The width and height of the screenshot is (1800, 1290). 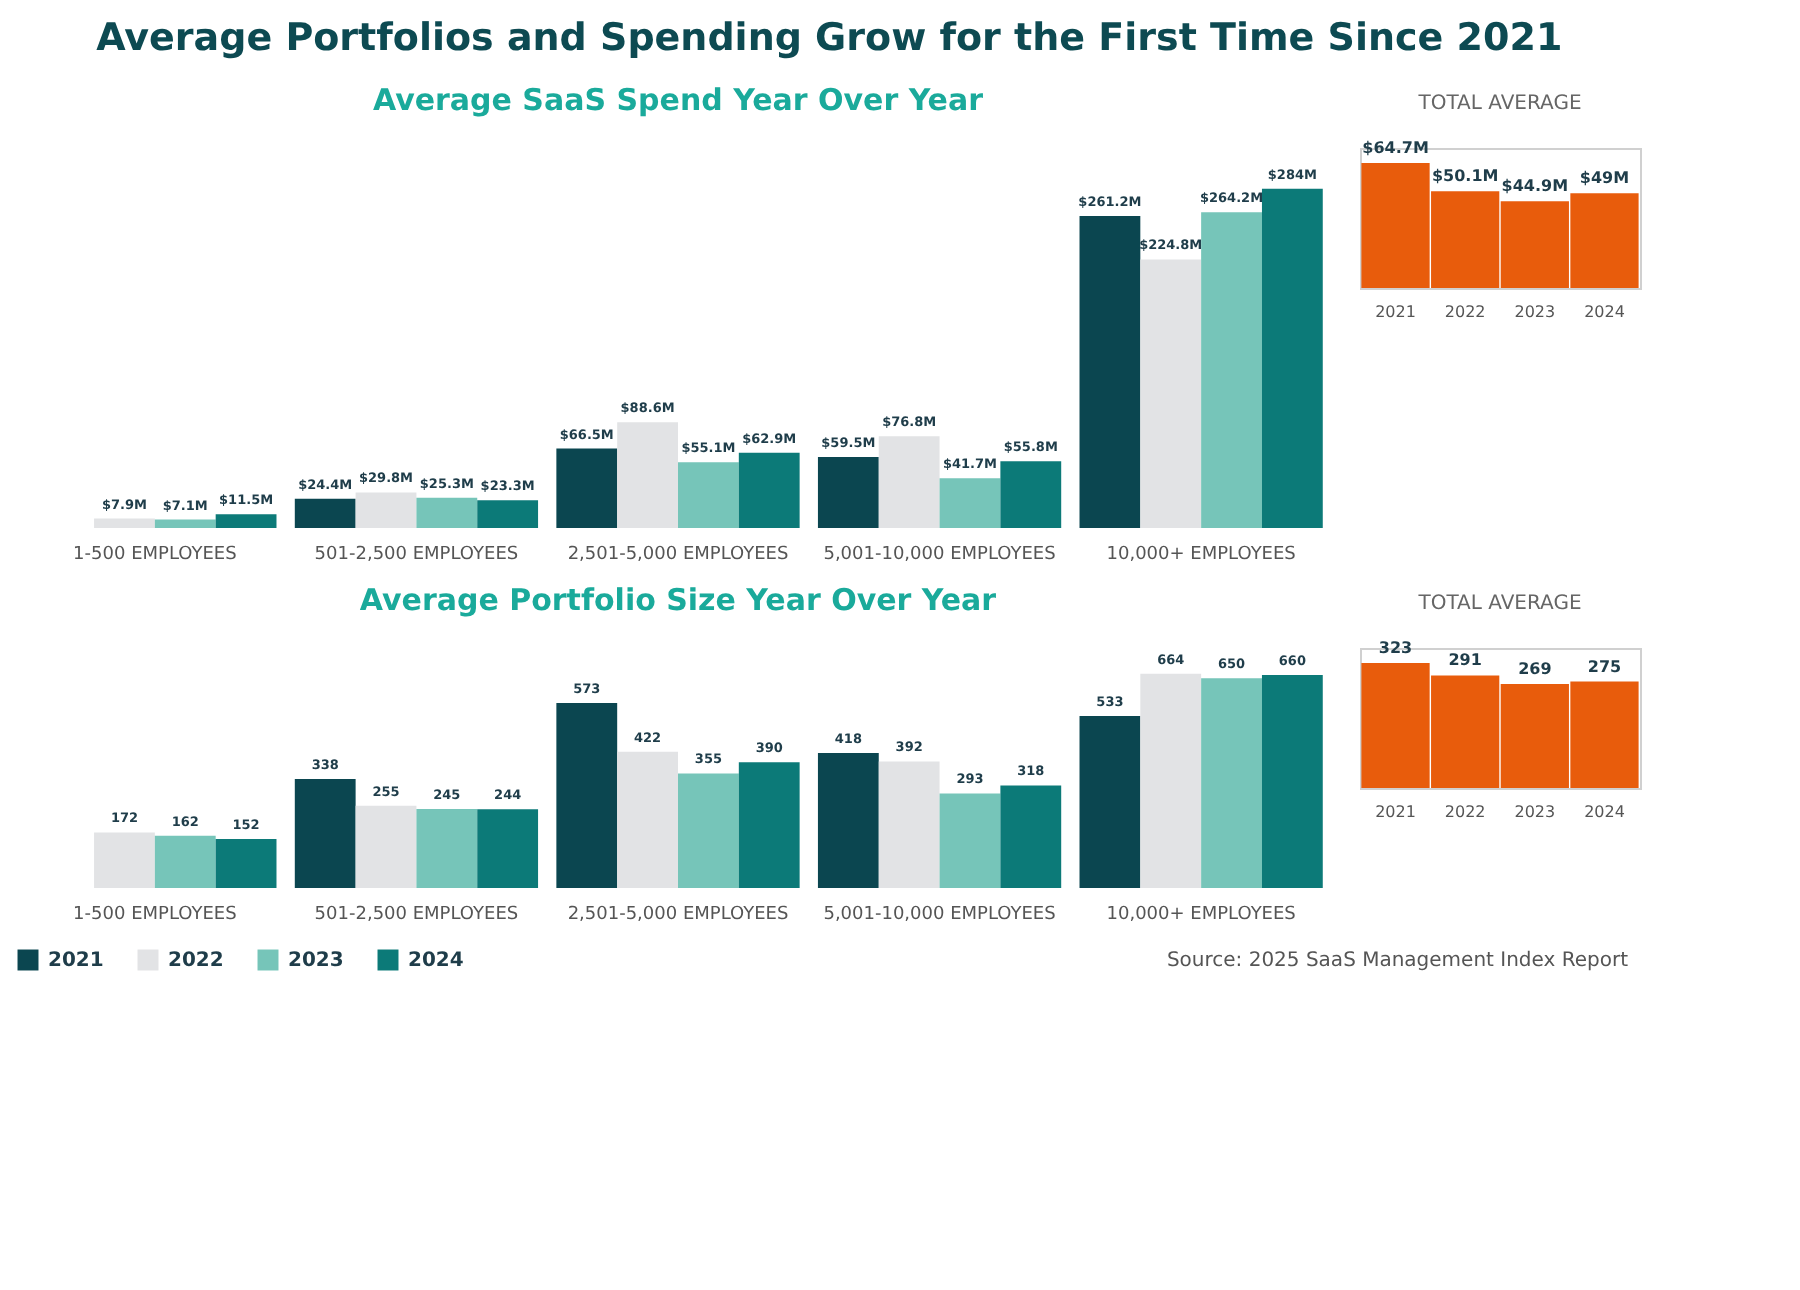 What do you see at coordinates (1397, 961) in the screenshot?
I see `source-note: Source: 2025 SaaS Management Index Report` at bounding box center [1397, 961].